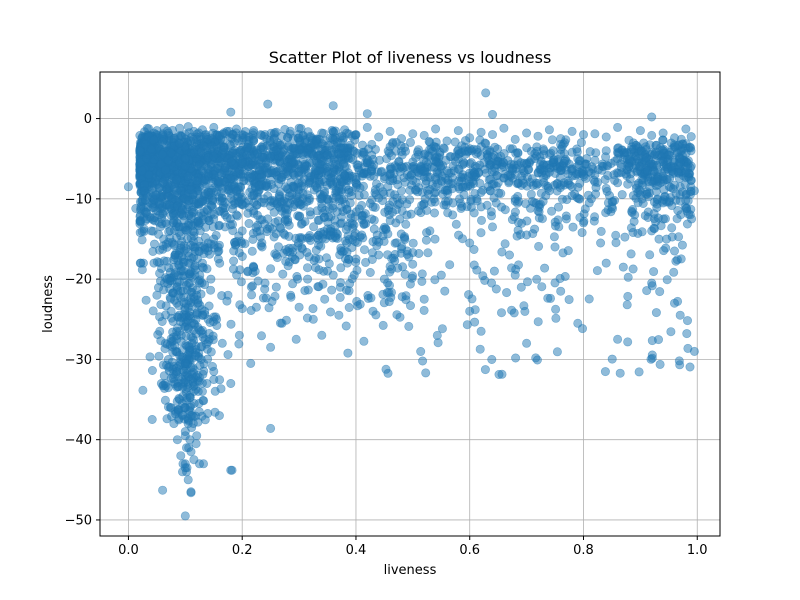 This screenshot has height=600, width=800. What do you see at coordinates (78, 520) in the screenshot?
I see `y-tick-label: −50` at bounding box center [78, 520].